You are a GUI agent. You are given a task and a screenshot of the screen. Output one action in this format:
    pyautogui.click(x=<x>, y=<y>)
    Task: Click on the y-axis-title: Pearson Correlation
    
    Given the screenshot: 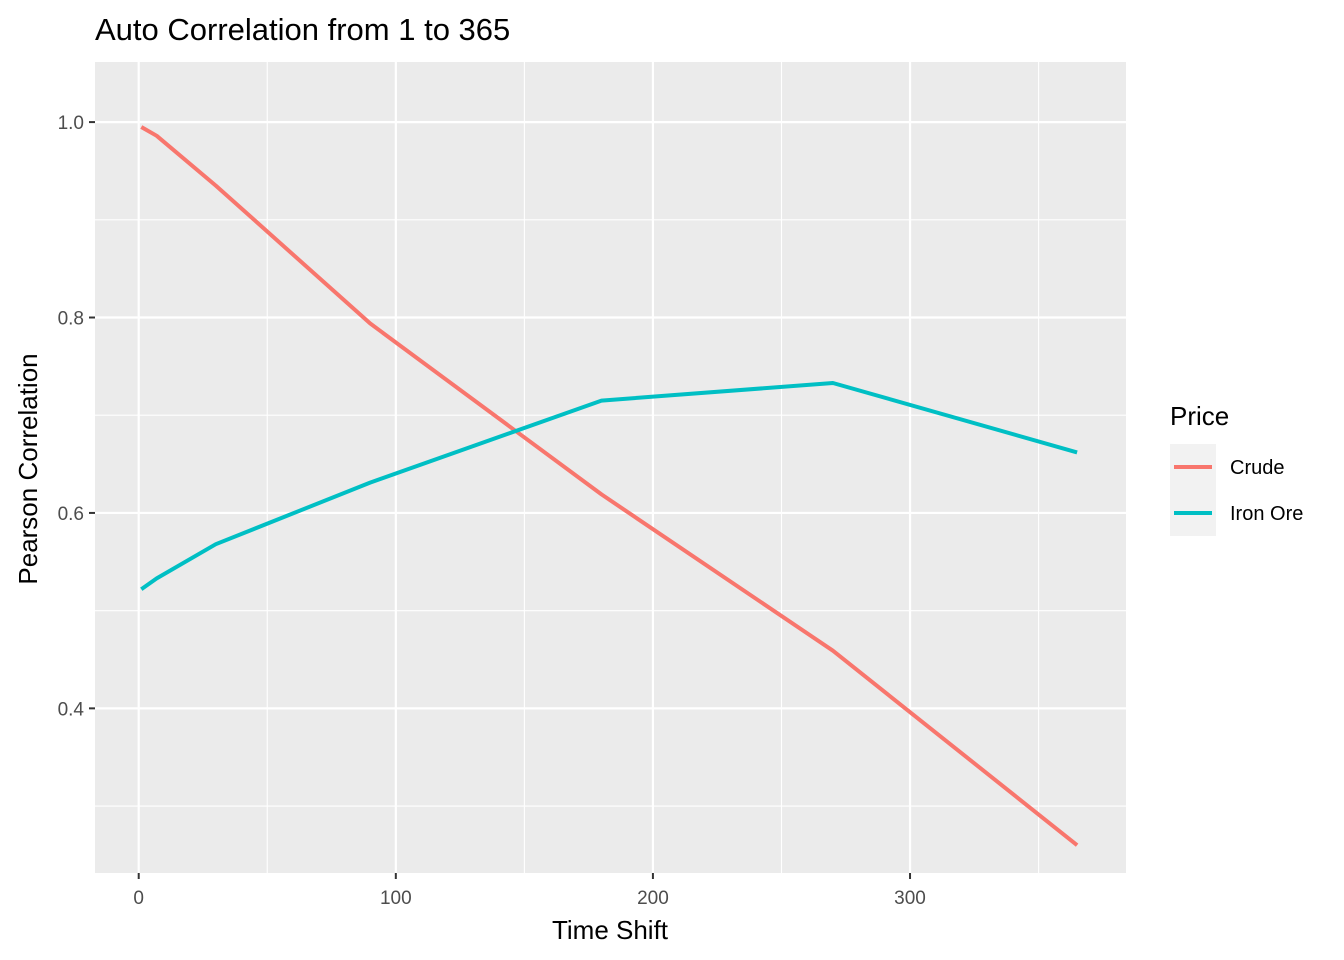 What is the action you would take?
    pyautogui.click(x=28, y=468)
    